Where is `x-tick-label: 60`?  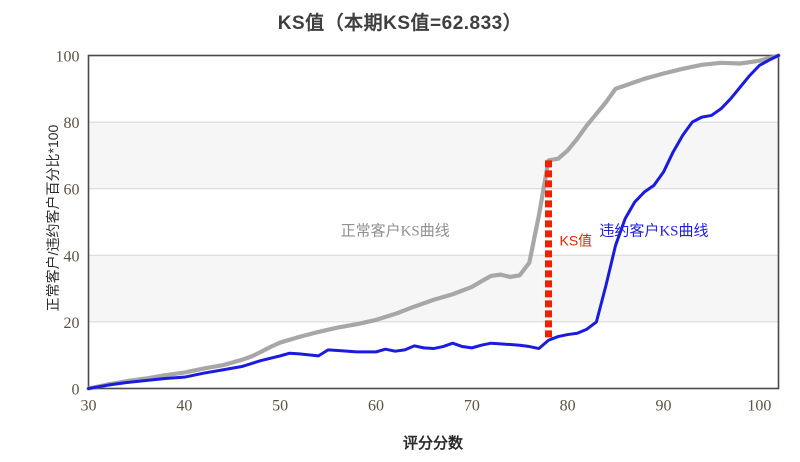 x-tick-label: 60 is located at coordinates (376, 406).